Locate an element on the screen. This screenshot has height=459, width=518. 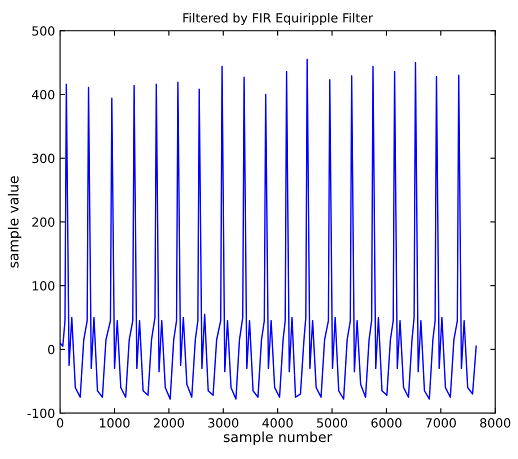
x-tick-label: 1000 is located at coordinates (115, 423).